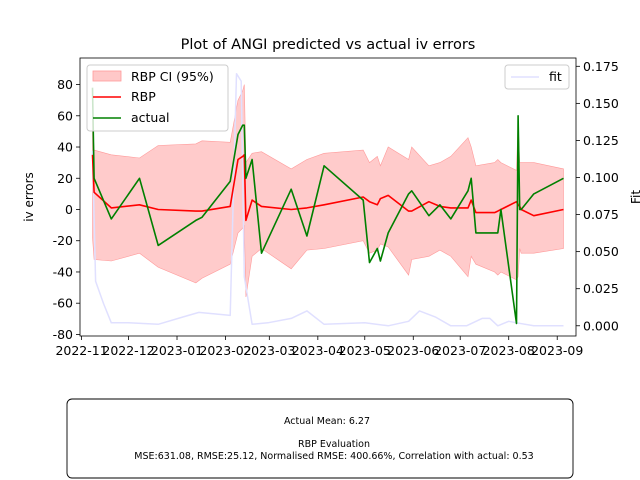 This screenshot has height=480, width=640. I want to click on y-tick-label: -80, so click(63, 334).